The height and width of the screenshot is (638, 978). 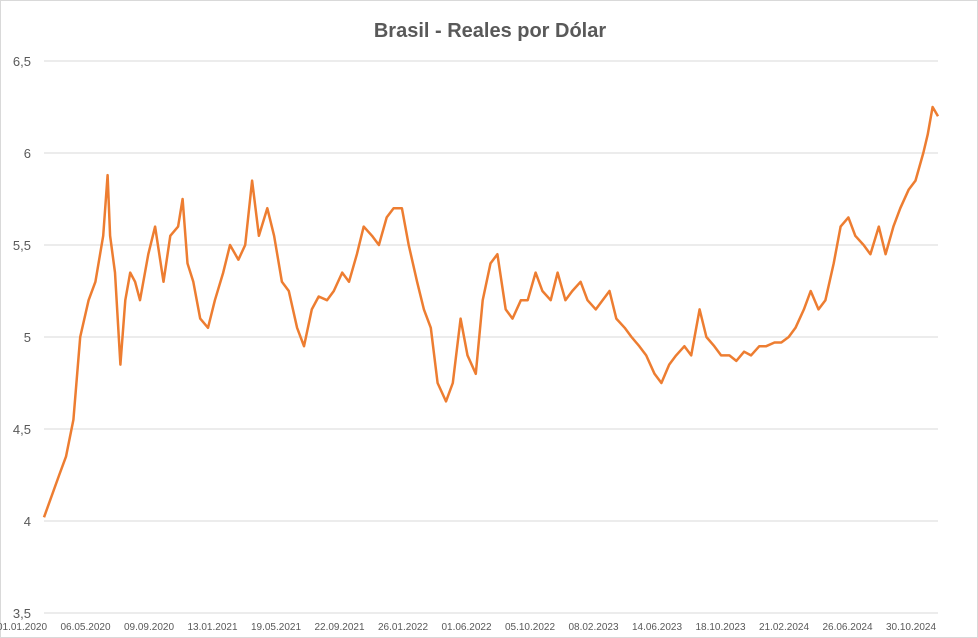 What do you see at coordinates (847, 627) in the screenshot?
I see `x-tick-label: 26.06.2024` at bounding box center [847, 627].